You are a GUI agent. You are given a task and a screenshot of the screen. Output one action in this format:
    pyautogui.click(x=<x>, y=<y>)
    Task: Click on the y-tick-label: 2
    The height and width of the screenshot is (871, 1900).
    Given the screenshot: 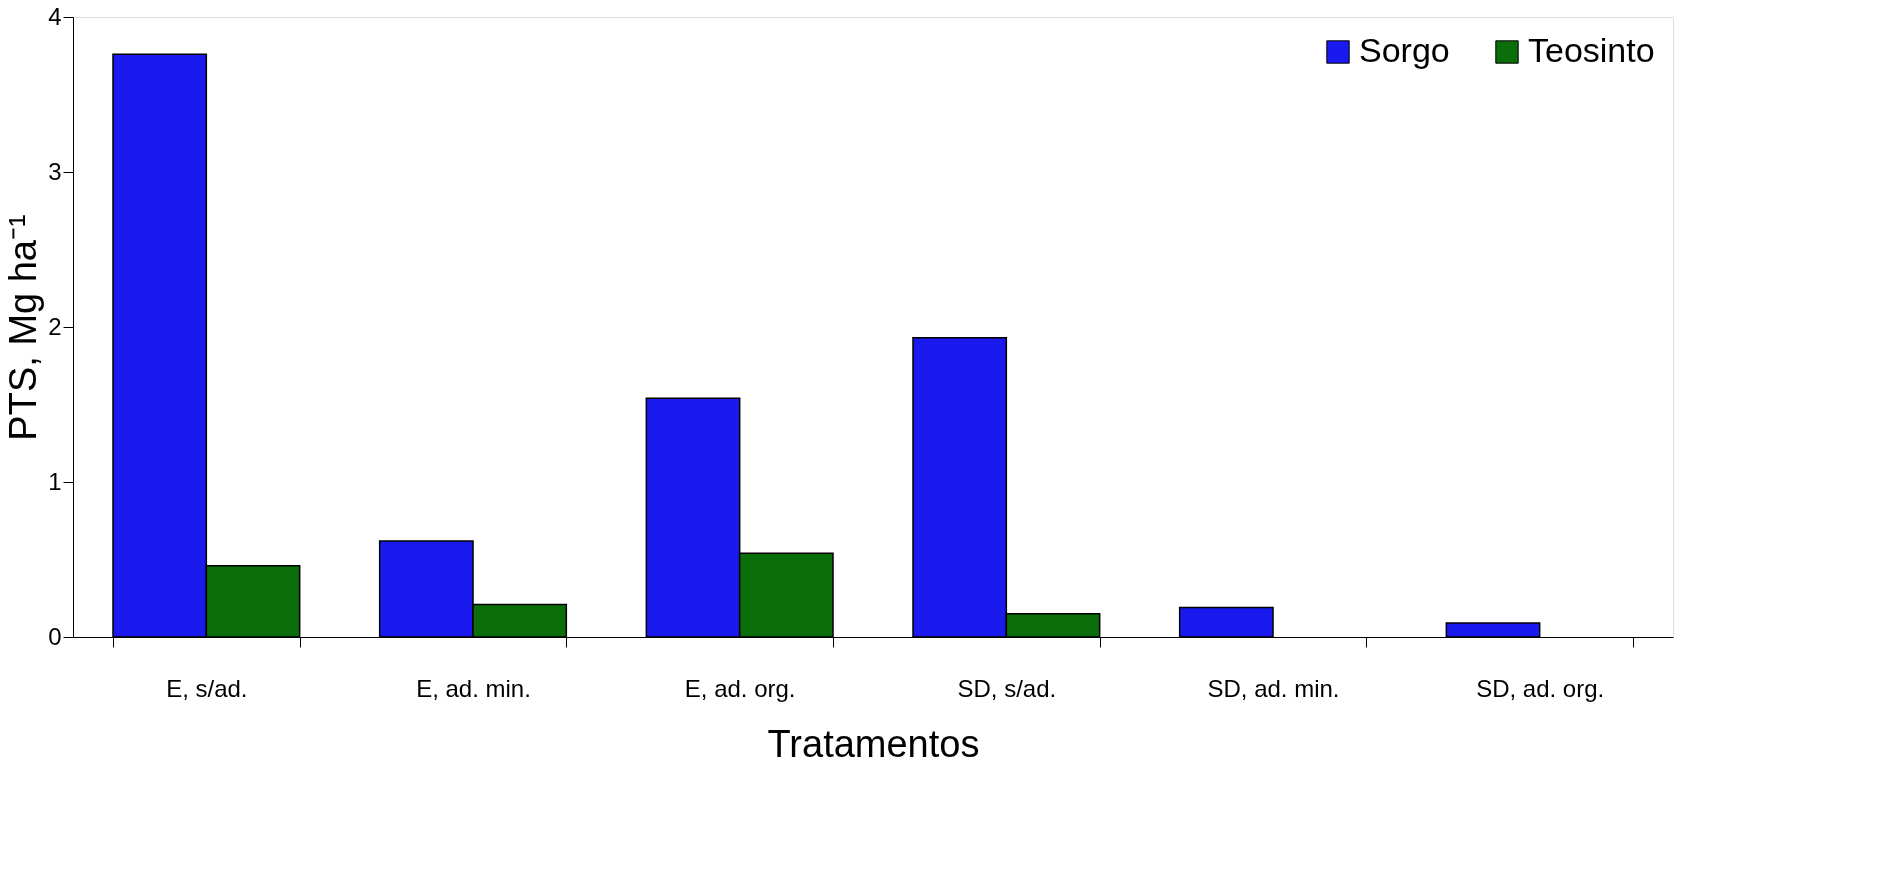 What is the action you would take?
    pyautogui.click(x=55, y=326)
    